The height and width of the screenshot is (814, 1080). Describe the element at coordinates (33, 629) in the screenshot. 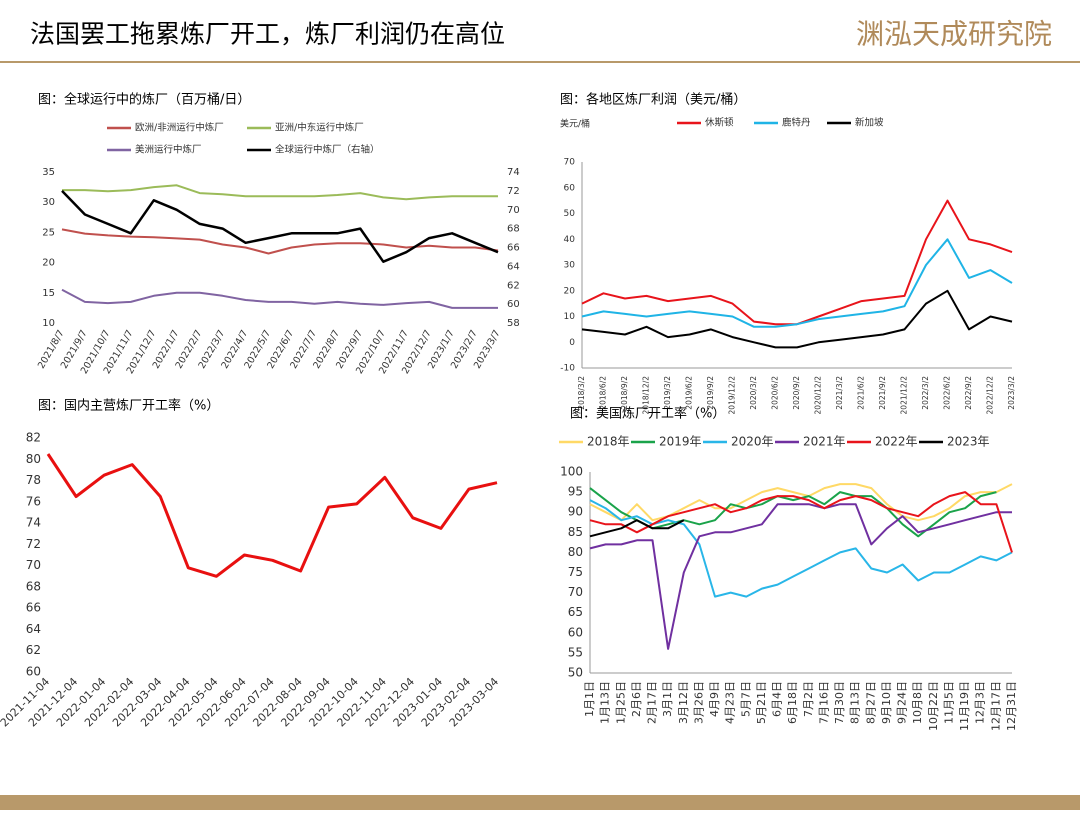

I see `y-tick-label: 64` at that location.